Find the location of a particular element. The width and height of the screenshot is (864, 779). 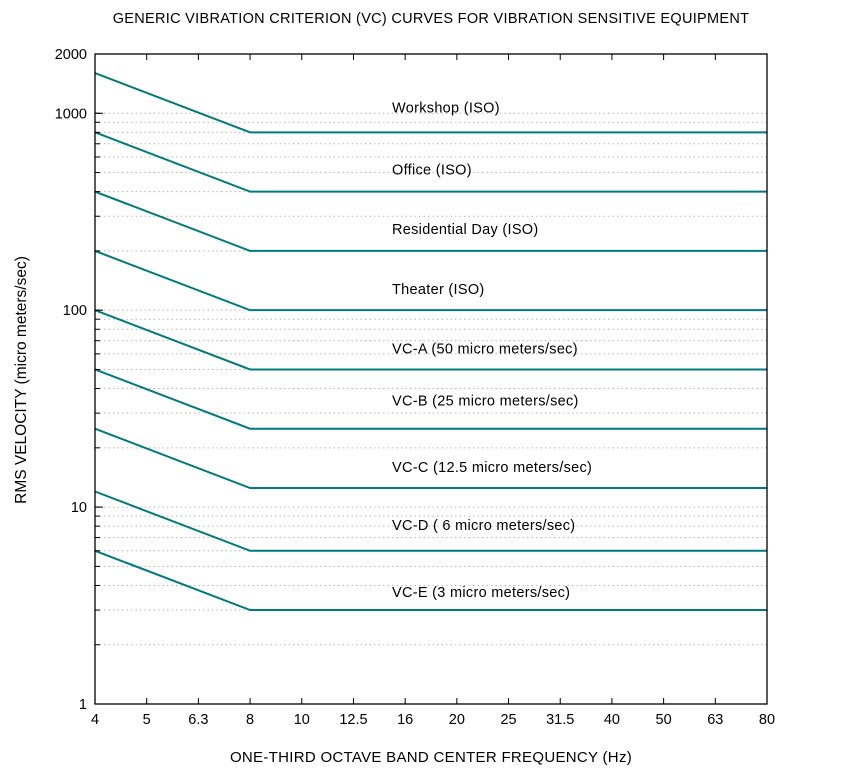

series-label: VC-E (3 micro meters/sec) is located at coordinates (481, 593).